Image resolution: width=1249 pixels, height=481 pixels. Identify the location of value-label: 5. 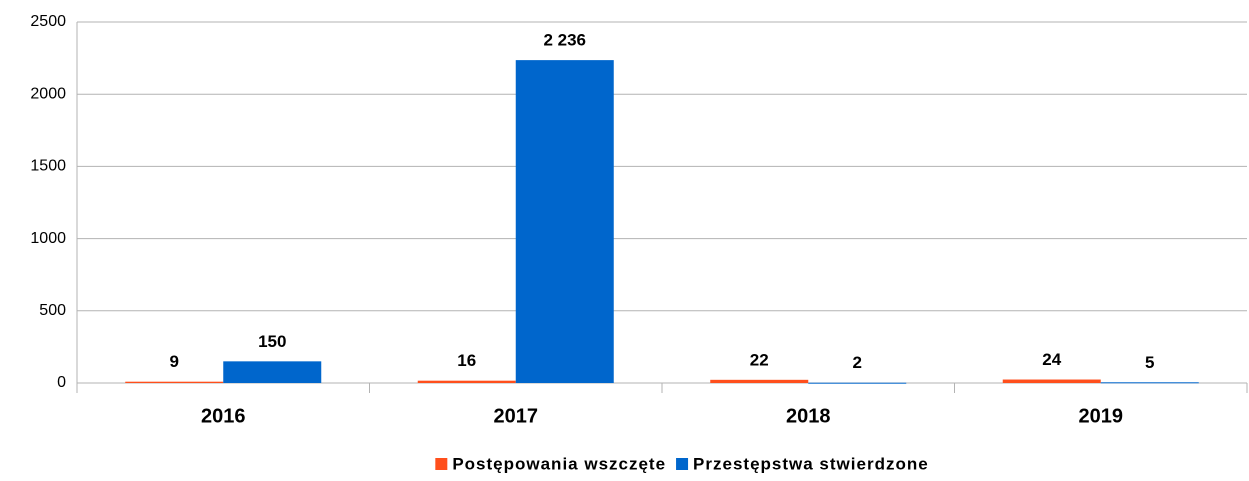
(1149, 362).